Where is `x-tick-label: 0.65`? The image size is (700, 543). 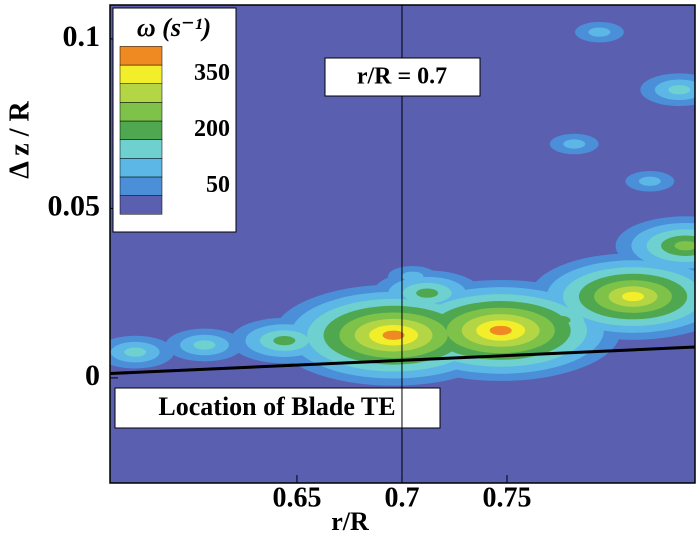 x-tick-label: 0.65 is located at coordinates (296, 497).